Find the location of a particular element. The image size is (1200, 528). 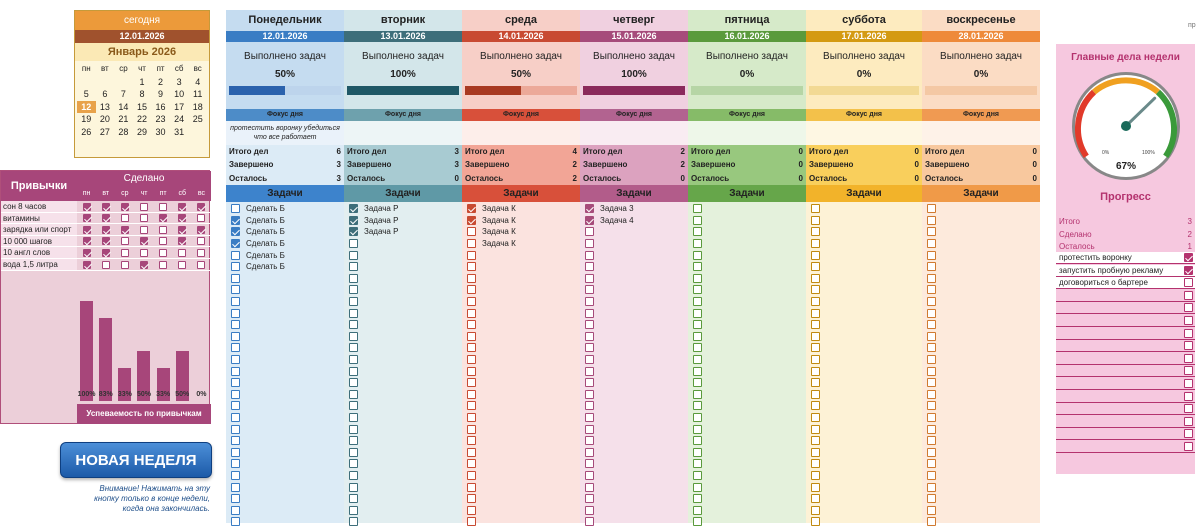

calendar-day: 8 is located at coordinates (142, 94).